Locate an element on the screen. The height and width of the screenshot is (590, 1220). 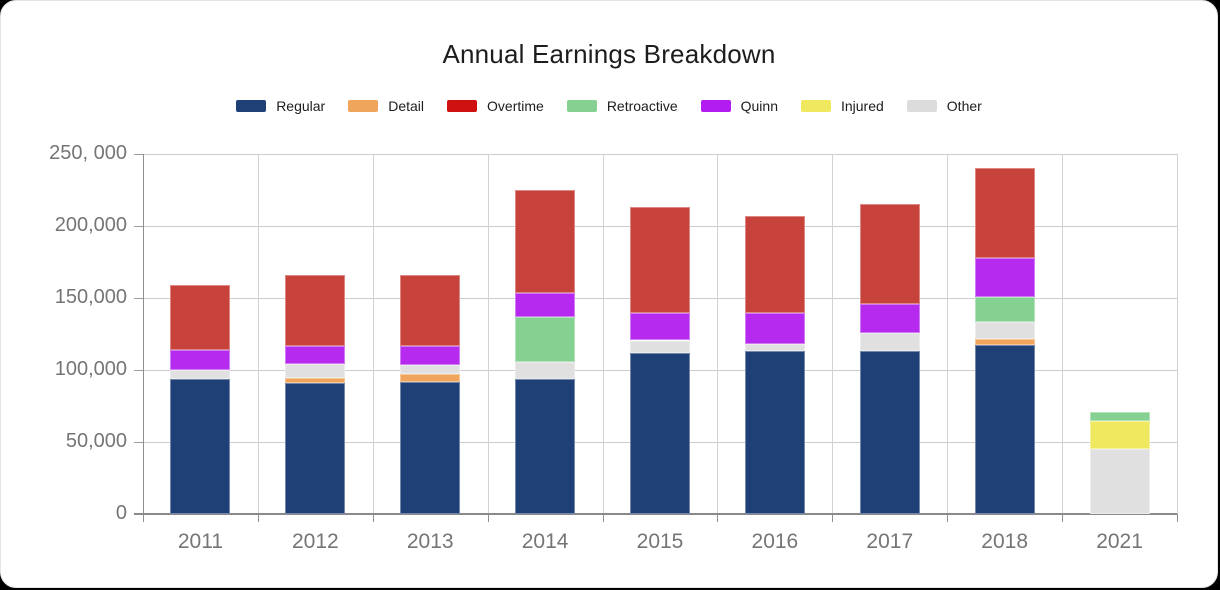
bar-2017 is located at coordinates (889, 334).